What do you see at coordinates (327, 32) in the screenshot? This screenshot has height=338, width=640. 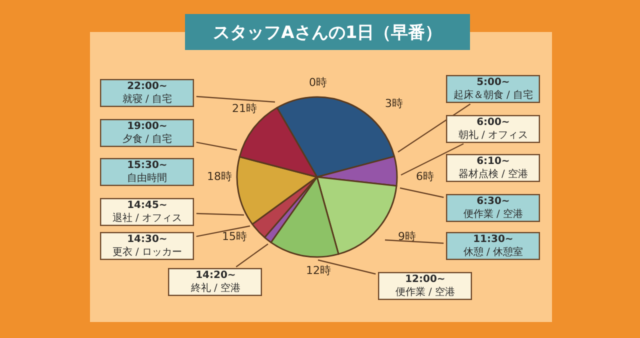 I see `chart-title: スタッフAさんの1日（早番）` at bounding box center [327, 32].